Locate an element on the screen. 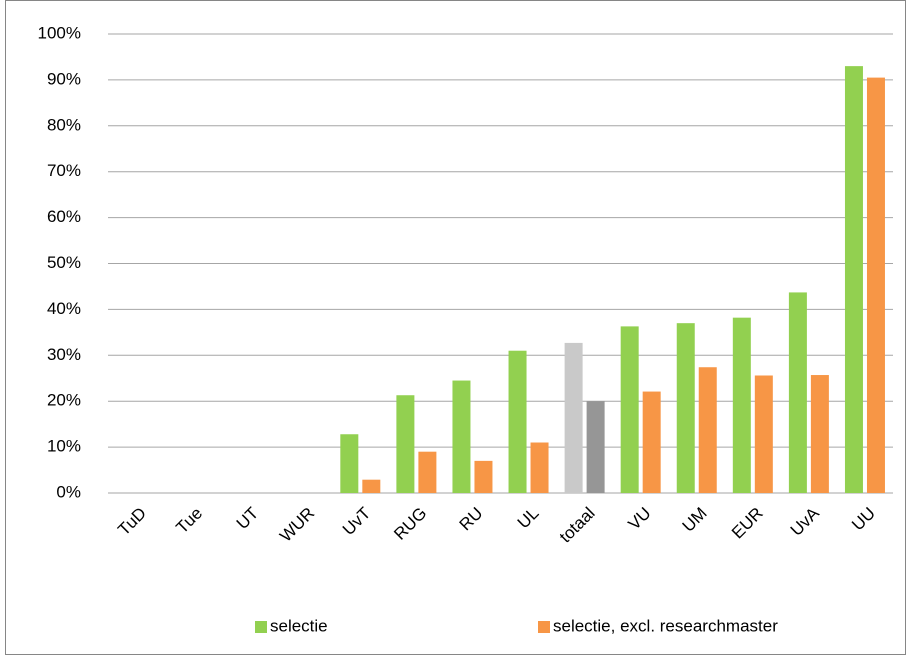 The width and height of the screenshot is (907, 660). y-tick-label: 70% is located at coordinates (64, 170).